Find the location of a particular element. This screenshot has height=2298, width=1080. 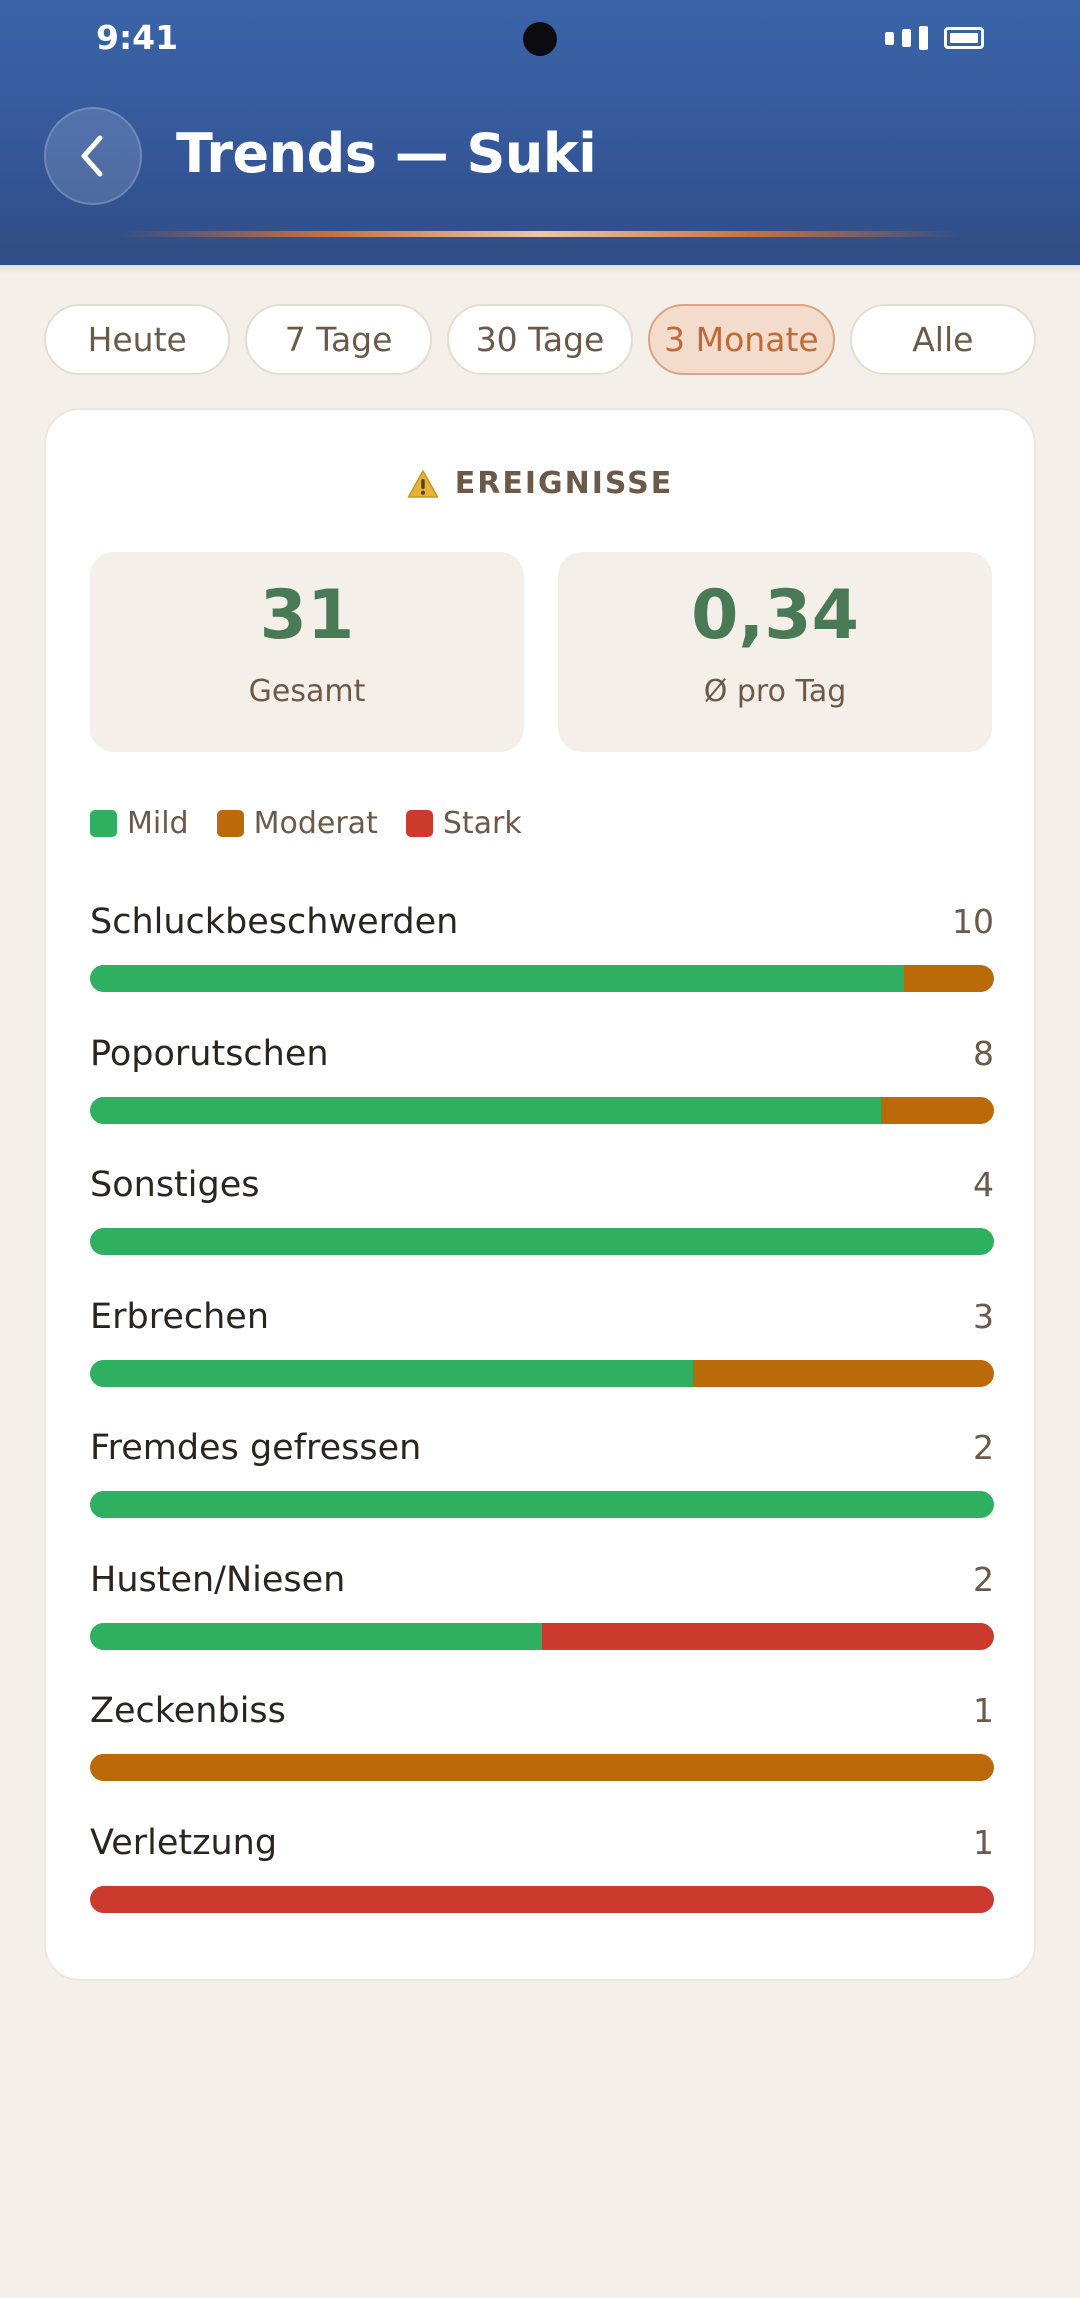

stat-average: 0,34 Ø pro Tag is located at coordinates (775, 652).